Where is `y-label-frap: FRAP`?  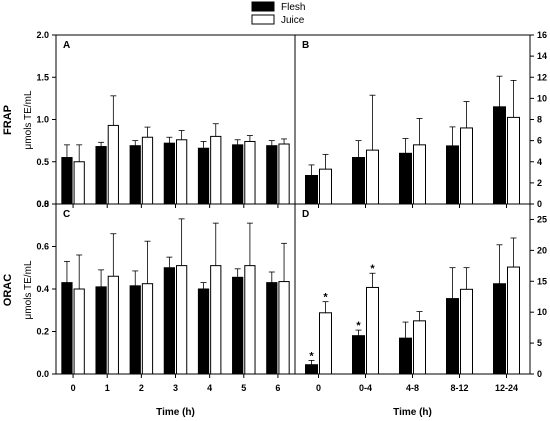
y-label-frap: FRAP is located at coordinates (8, 120).